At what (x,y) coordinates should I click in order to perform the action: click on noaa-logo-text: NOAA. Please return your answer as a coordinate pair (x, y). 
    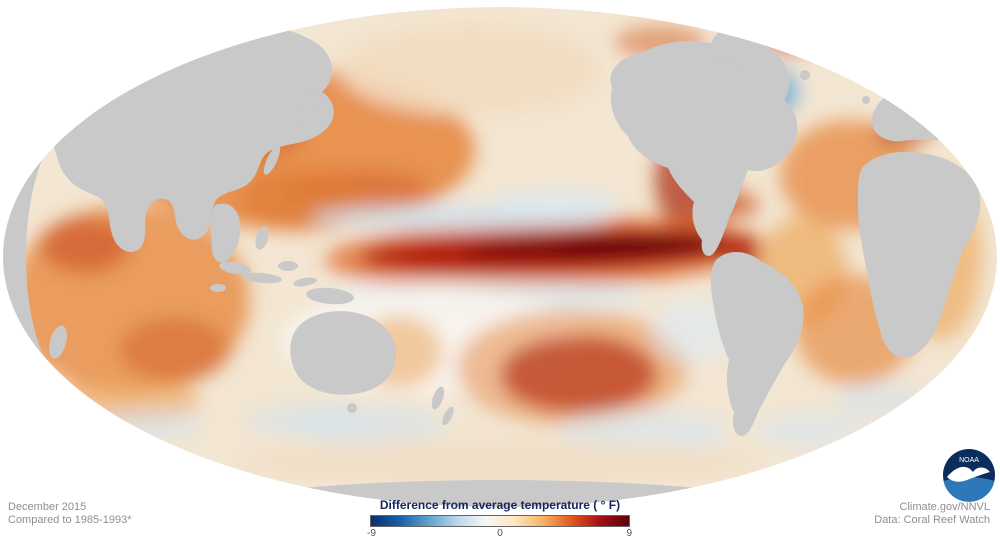
    Looking at the image, I should click on (969, 460).